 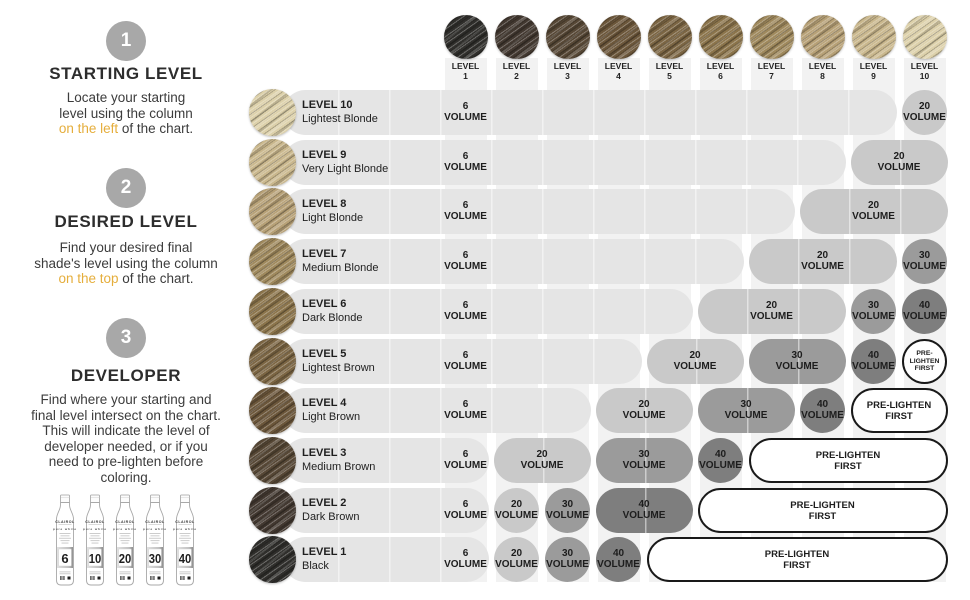 What do you see at coordinates (324, 552) in the screenshot?
I see `row-level-label: LEVEL 1` at bounding box center [324, 552].